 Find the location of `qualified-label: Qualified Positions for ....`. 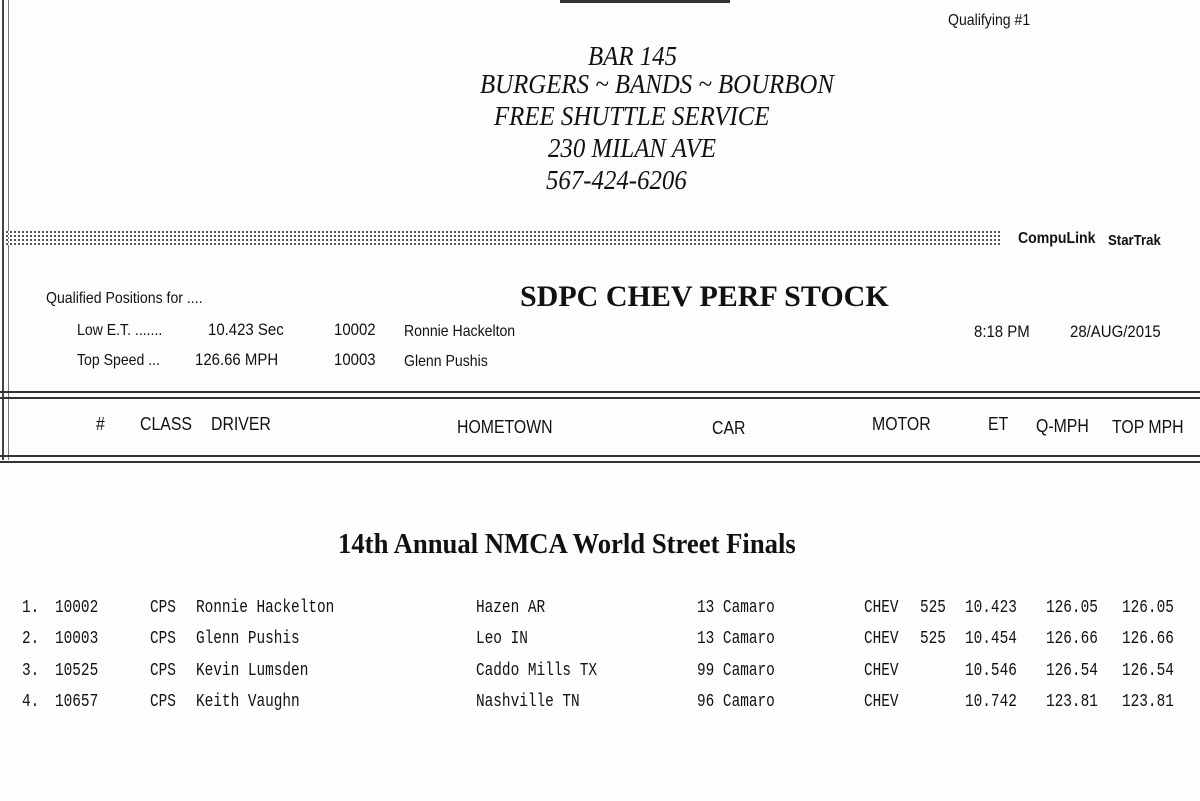

qualified-label: Qualified Positions for .... is located at coordinates (124, 298).